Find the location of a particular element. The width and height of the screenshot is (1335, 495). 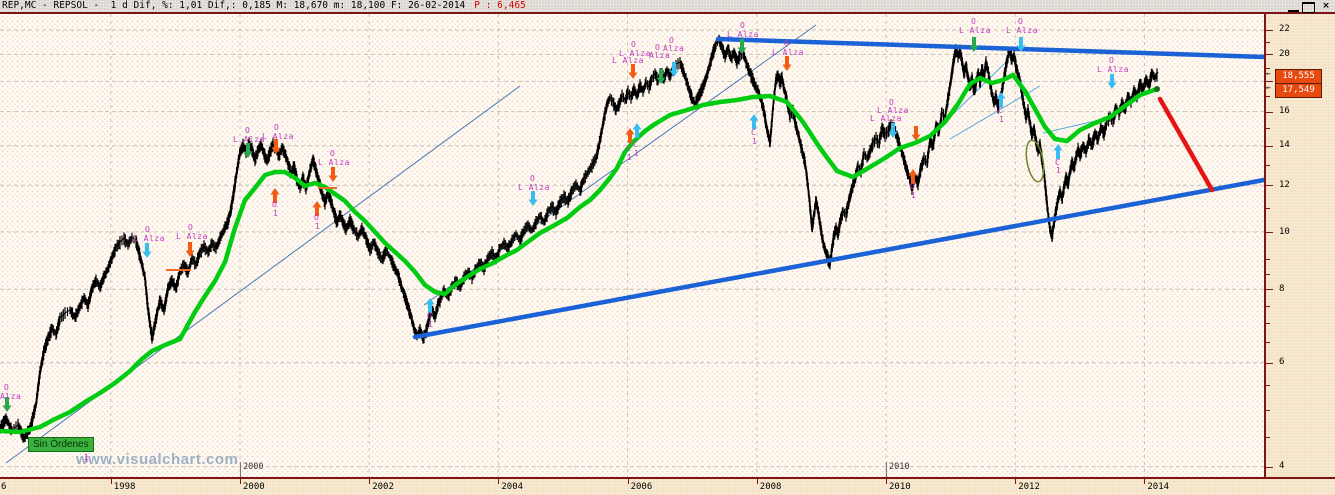

minimize-button is located at coordinates (1293, 7).